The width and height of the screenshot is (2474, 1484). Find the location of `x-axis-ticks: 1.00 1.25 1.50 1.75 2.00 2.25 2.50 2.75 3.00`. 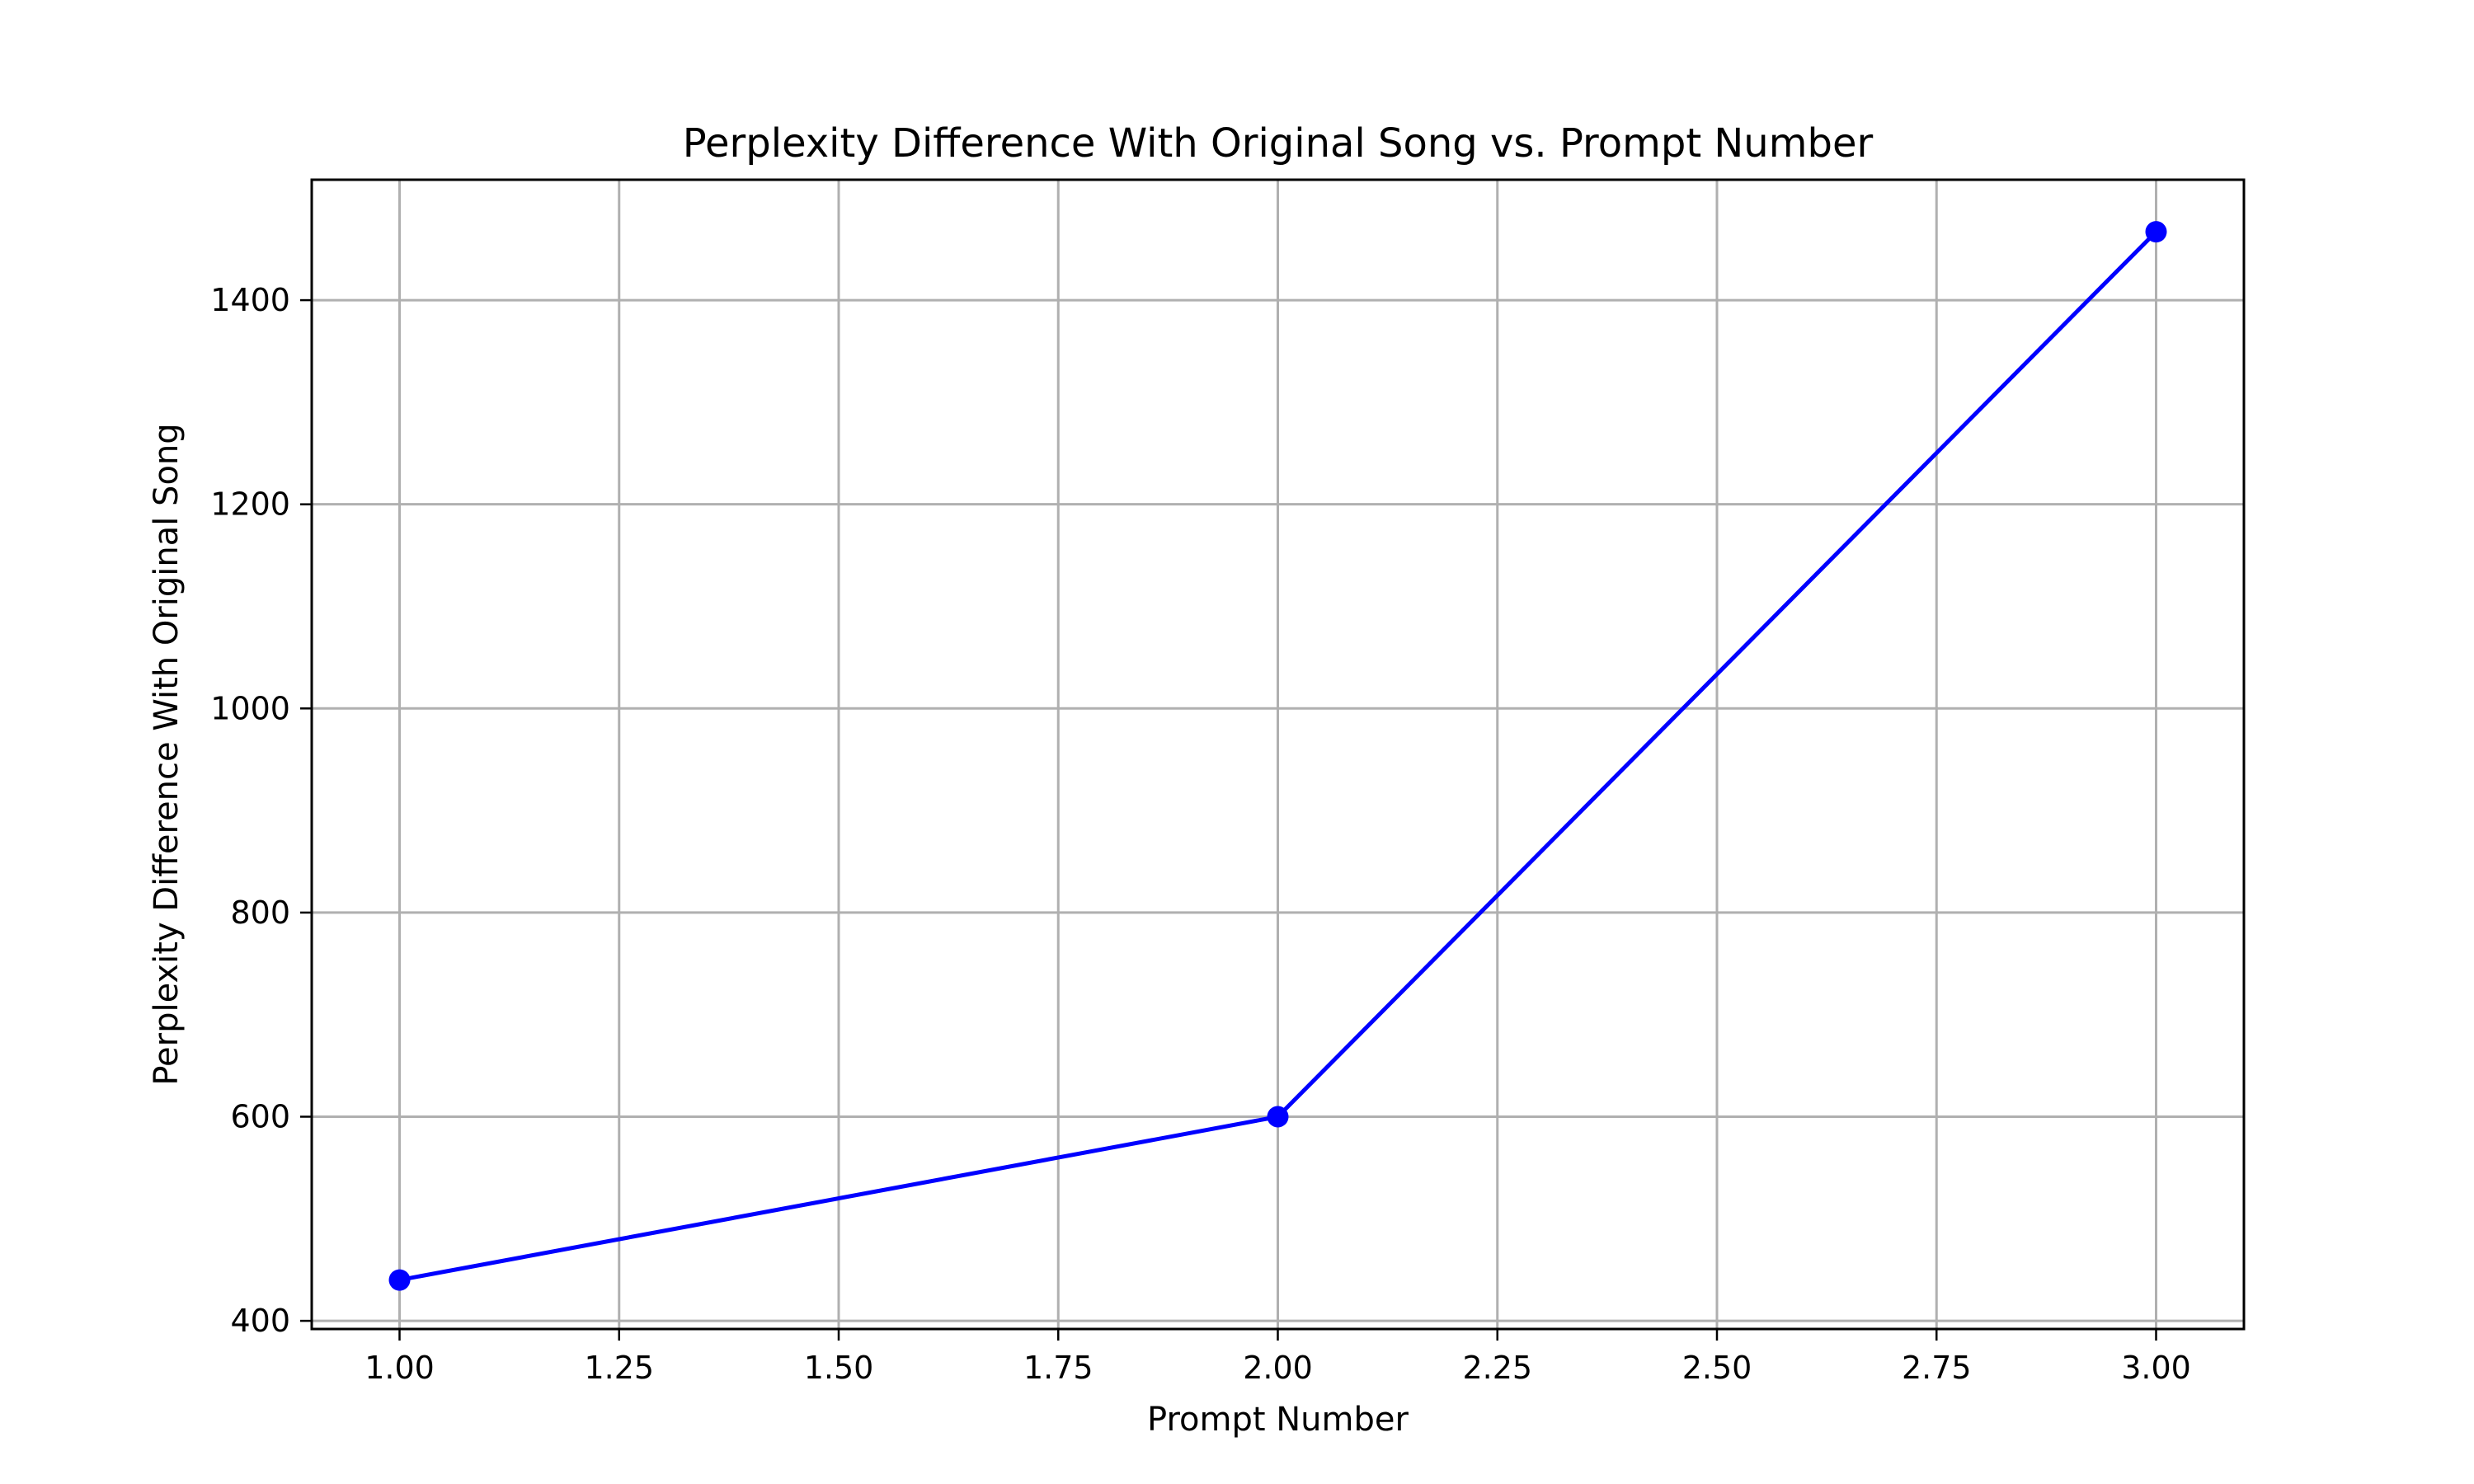

x-axis-ticks: 1.00 1.25 1.50 1.75 2.00 2.25 2.50 2.75 3.00 is located at coordinates (1278, 1357).